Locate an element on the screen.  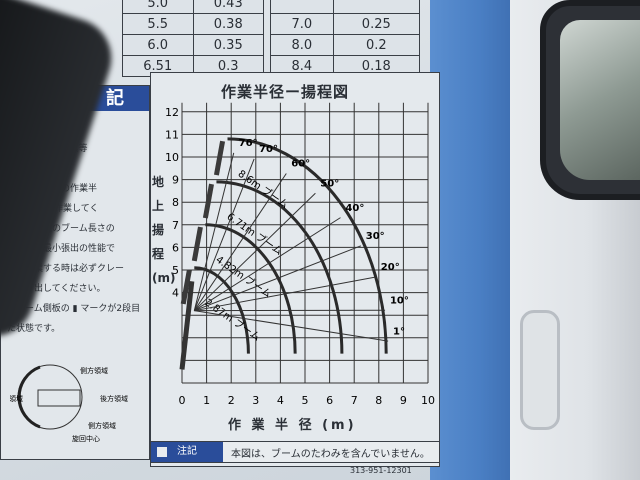
x-tick-label: 9 is located at coordinates (403, 400).